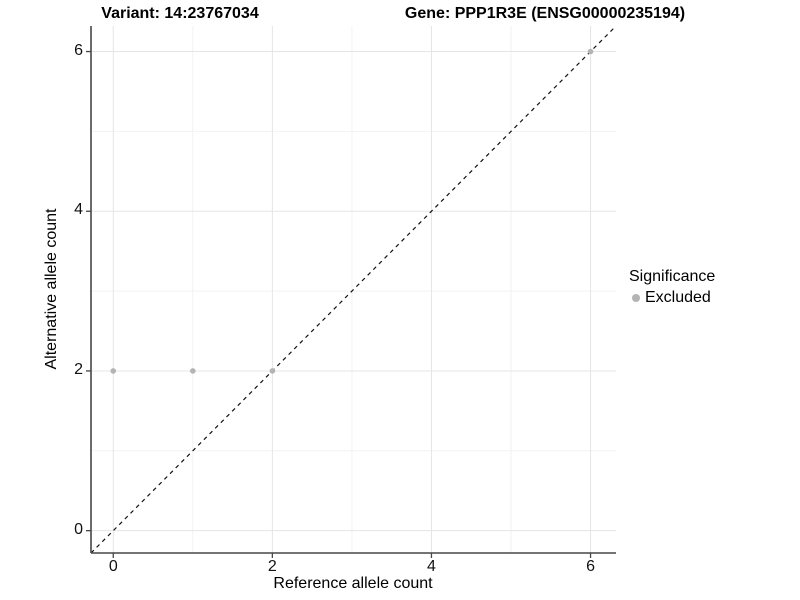 This screenshot has height=600, width=800. I want to click on y-tick-label: 2, so click(78, 370).